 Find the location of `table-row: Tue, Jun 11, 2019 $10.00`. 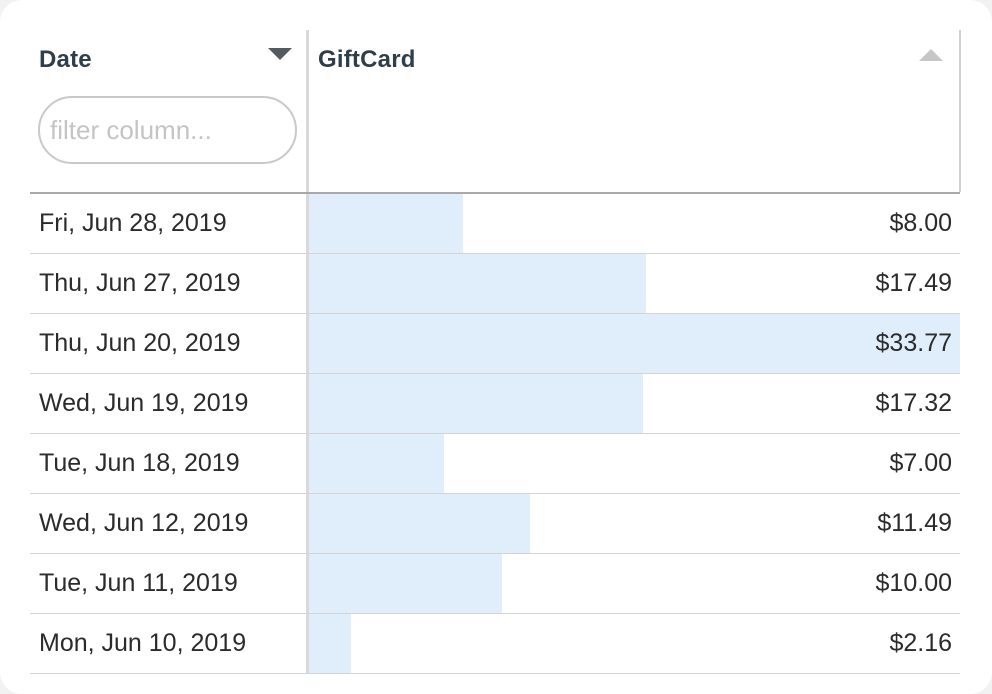

table-row: Tue, Jun 11, 2019 $10.00 is located at coordinates (495, 584).